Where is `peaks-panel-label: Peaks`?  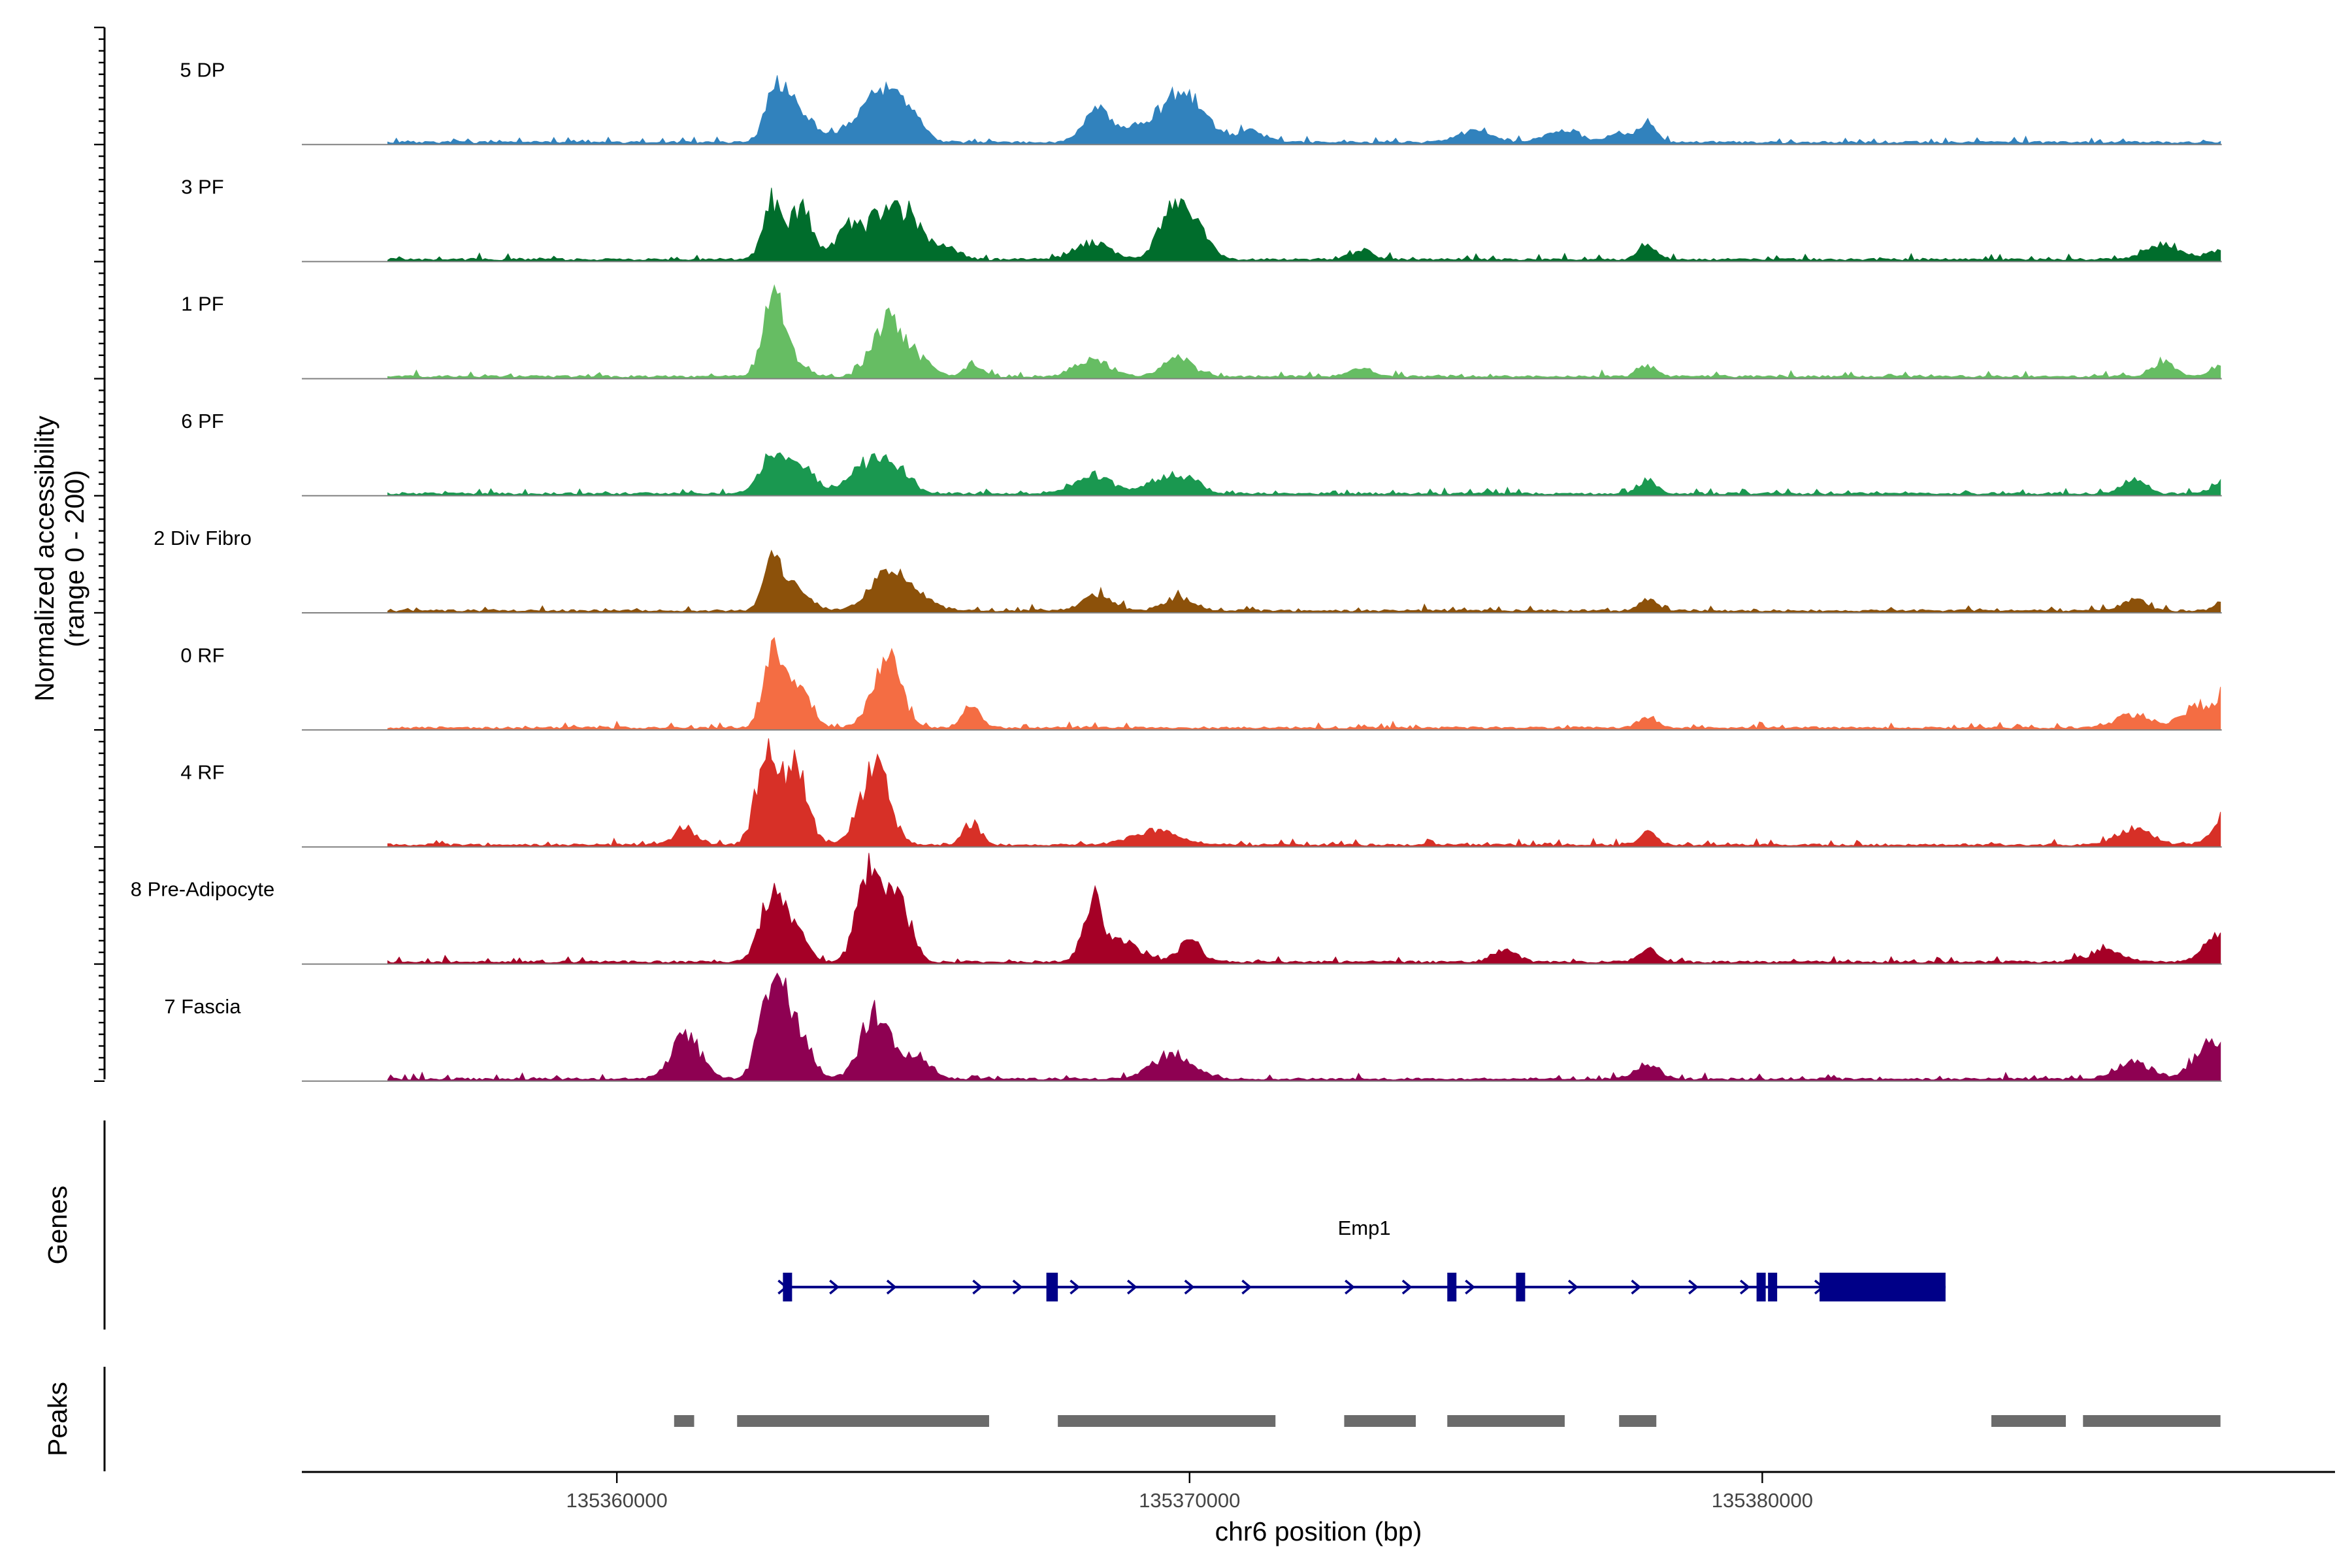
peaks-panel-label: Peaks is located at coordinates (57, 1419).